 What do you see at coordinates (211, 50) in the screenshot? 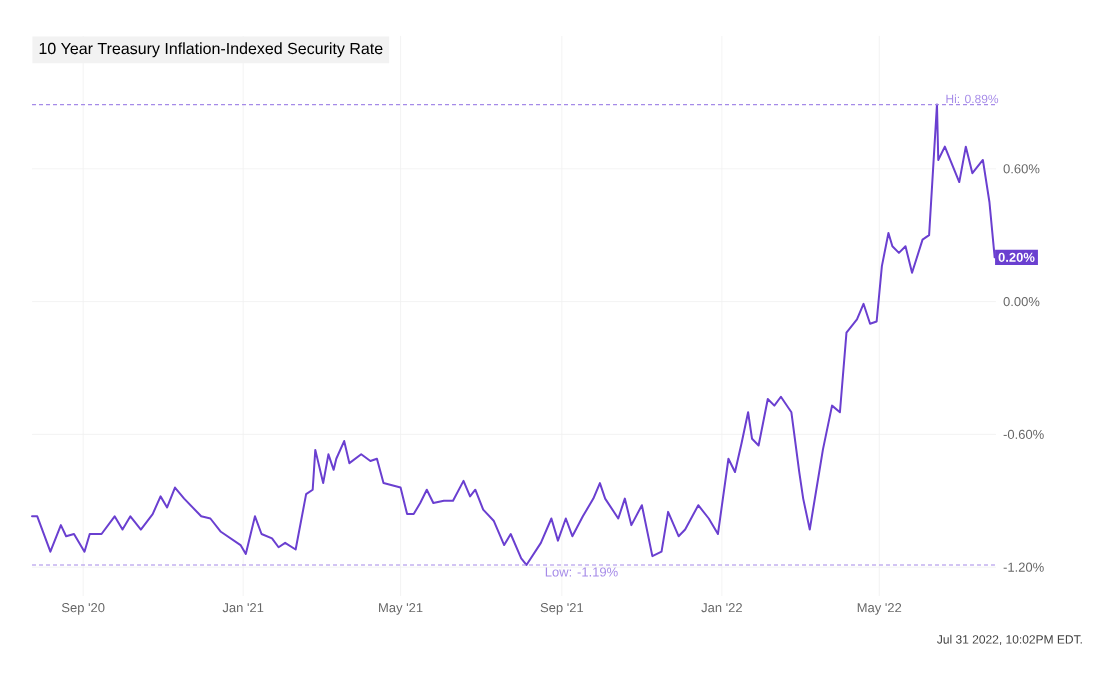
I see `chart-title: 10 Year Treasury Inflation-Indexed Security Rate` at bounding box center [211, 50].